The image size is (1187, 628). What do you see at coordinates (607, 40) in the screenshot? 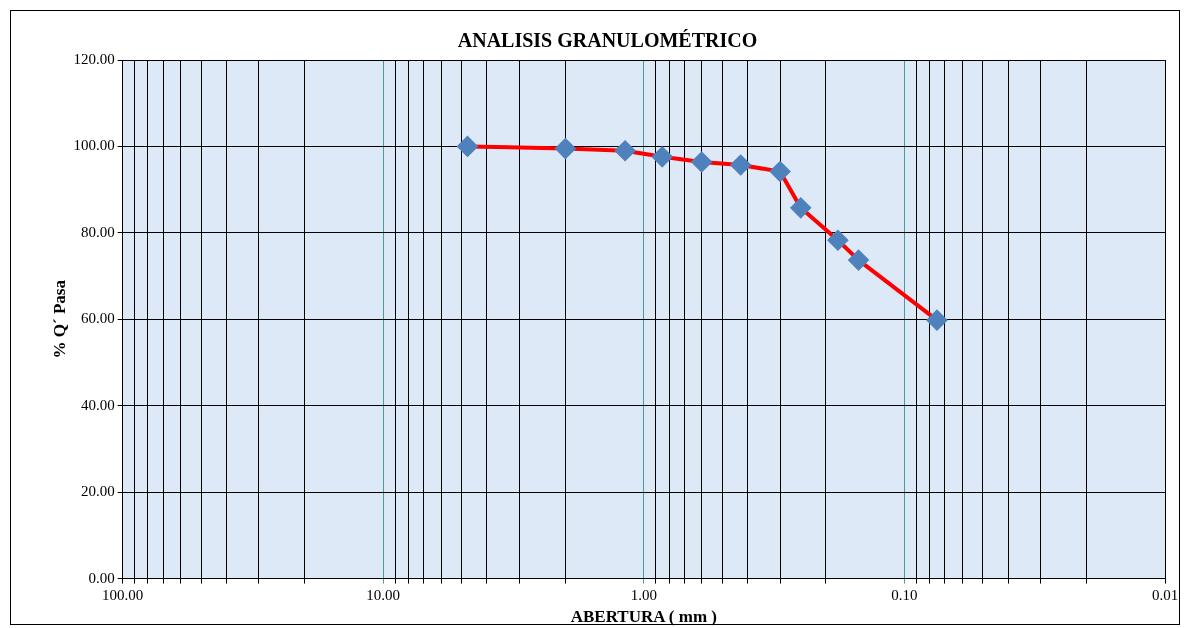
I see `chart-title: ANALISIS GRANULOMÉTRICO` at bounding box center [607, 40].